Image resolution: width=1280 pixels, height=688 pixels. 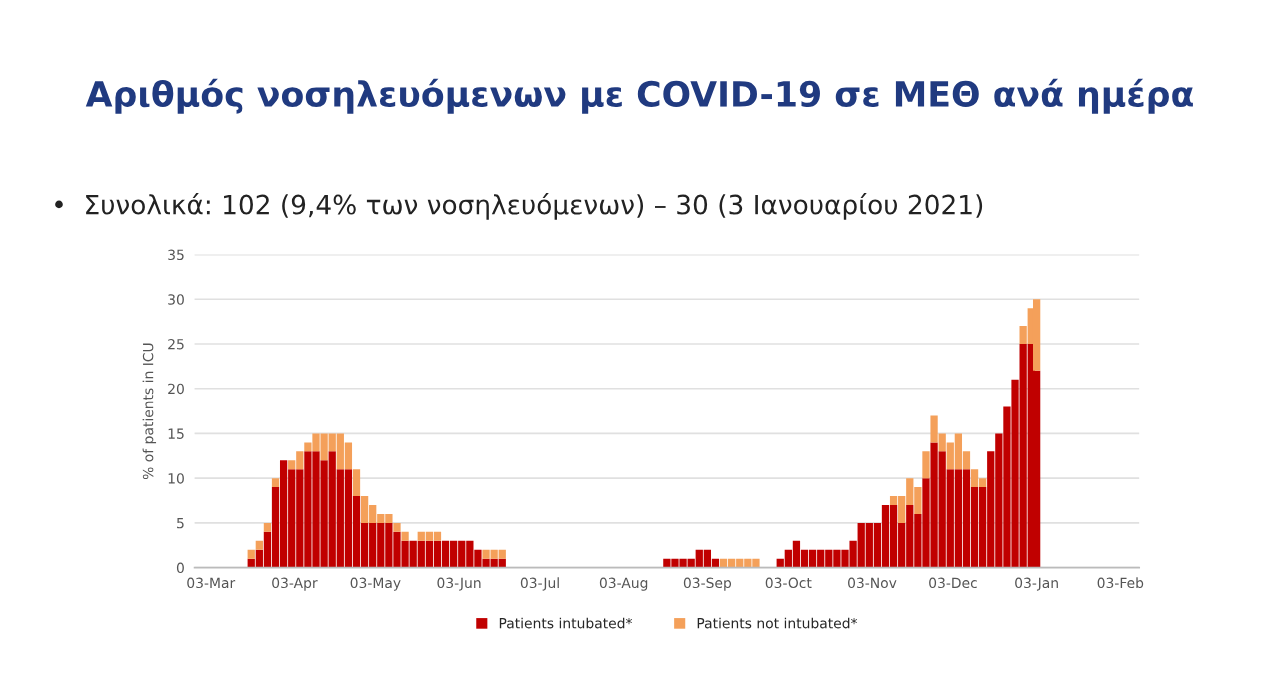 I want to click on chart-subtitle: • Συνολικά: 102 (9,4% των νοσηλευόμενων) – 30 (3 Ιανουαρίου 2021), so click(x=519, y=206).